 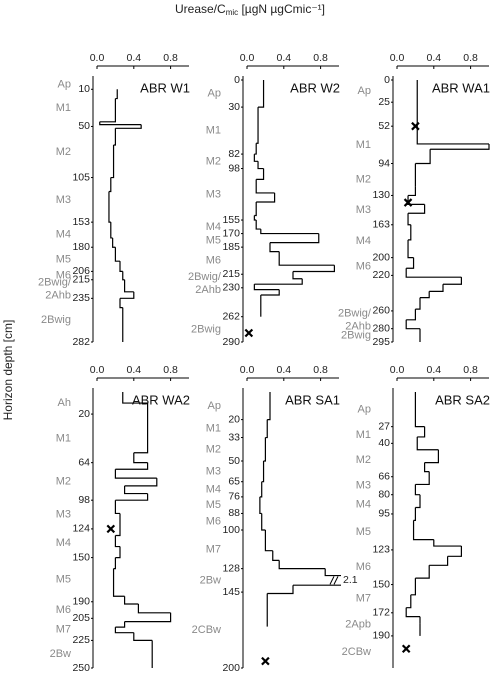 I want to click on y-tick-label: 215, so click(x=81, y=280).